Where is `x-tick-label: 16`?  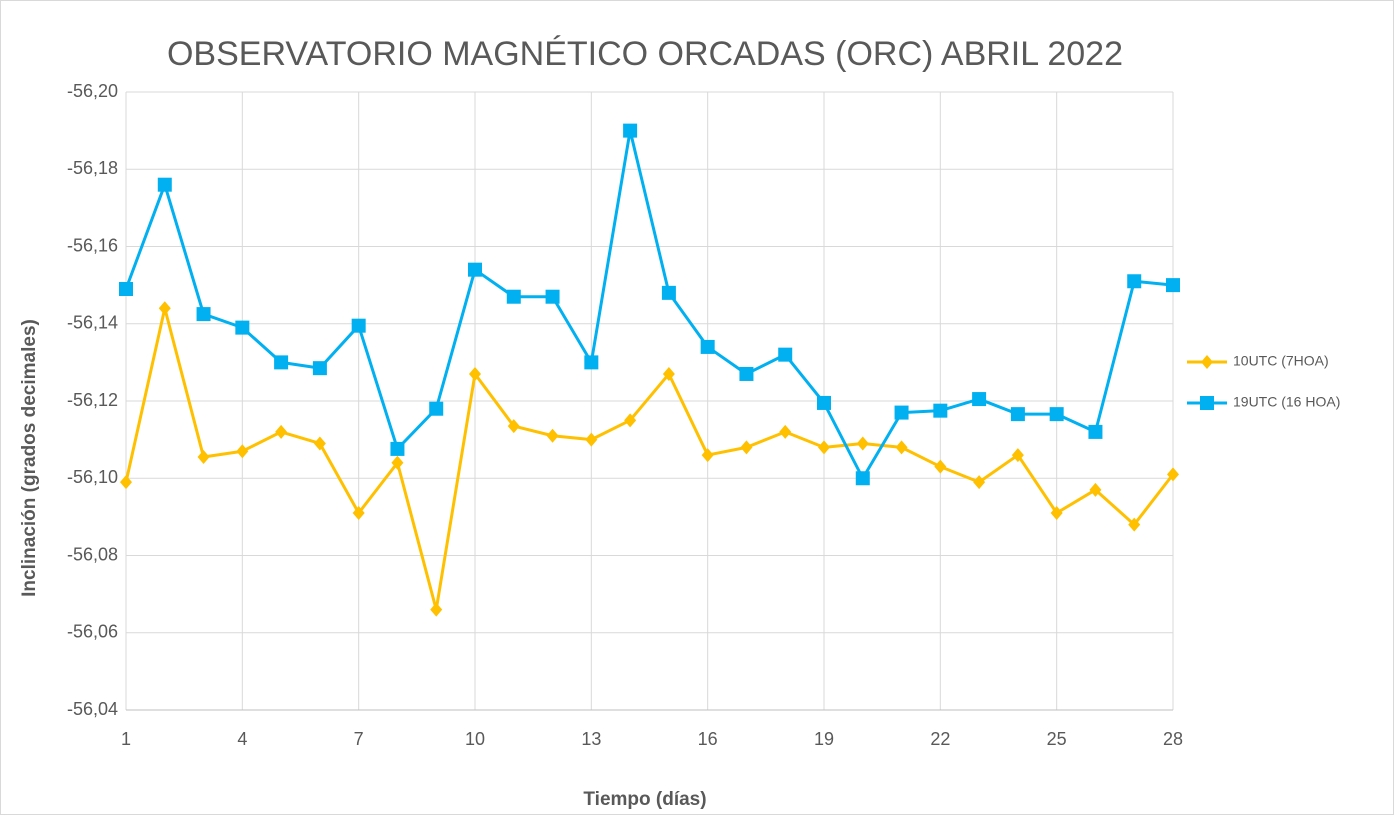 x-tick-label: 16 is located at coordinates (708, 739).